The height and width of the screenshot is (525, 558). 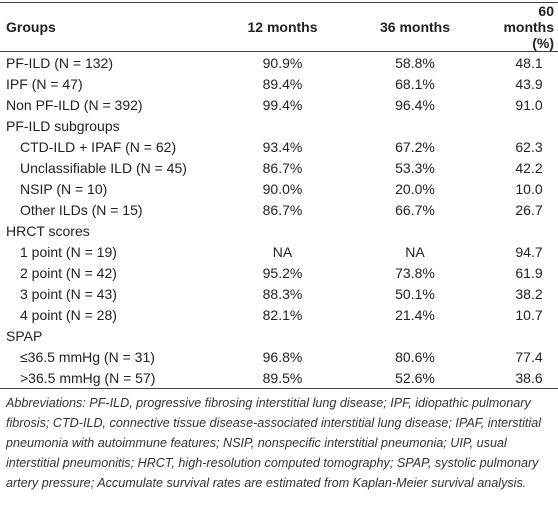 What do you see at coordinates (415, 104) in the screenshot?
I see `value-cell: 96.4%` at bounding box center [415, 104].